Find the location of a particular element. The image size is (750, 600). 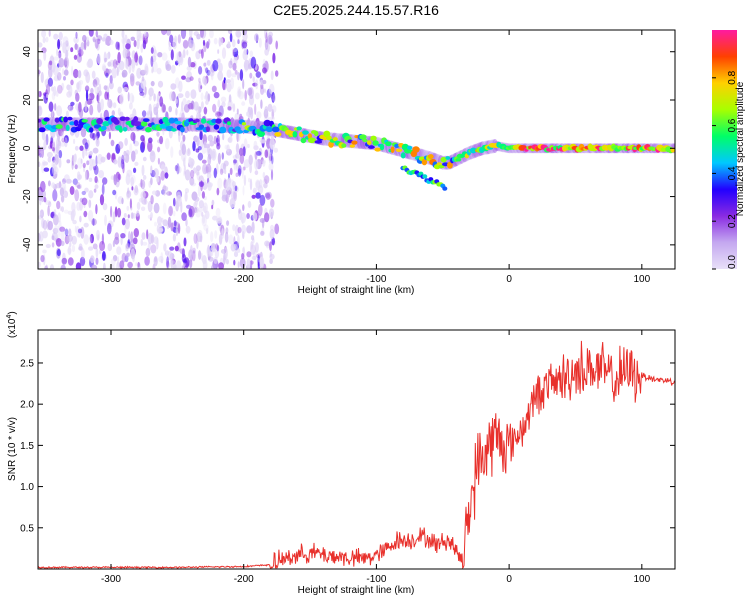

x-tick-label: -300 is located at coordinates (111, 579).